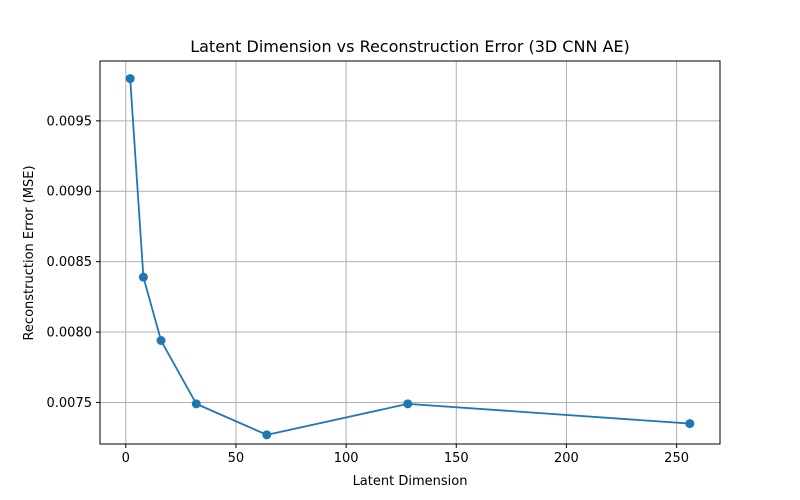 The image size is (800, 500). Describe the element at coordinates (456, 458) in the screenshot. I see `x-tick-label: 150` at that location.